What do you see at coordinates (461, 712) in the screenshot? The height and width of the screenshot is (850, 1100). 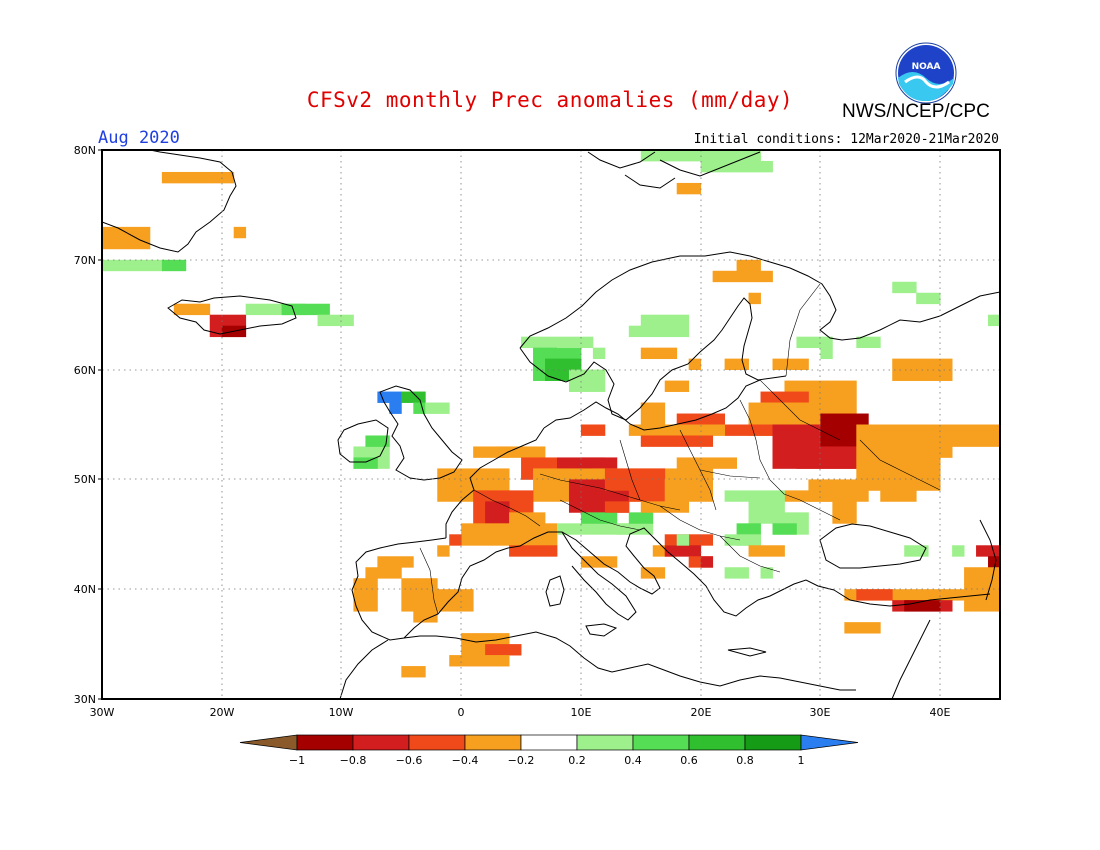 I see `lon-label: 0` at bounding box center [461, 712].